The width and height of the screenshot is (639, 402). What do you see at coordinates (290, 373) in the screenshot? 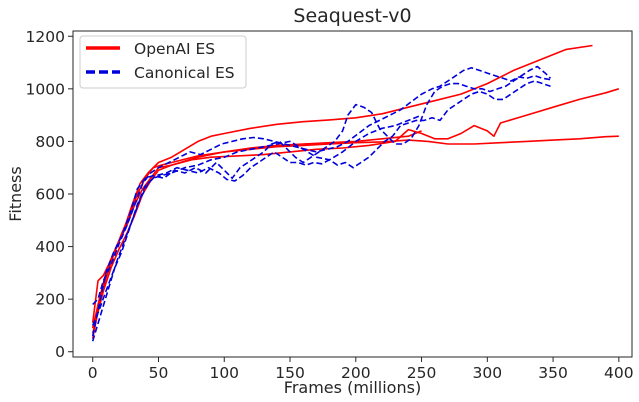
I see `x-tick-label: 150` at bounding box center [290, 373].